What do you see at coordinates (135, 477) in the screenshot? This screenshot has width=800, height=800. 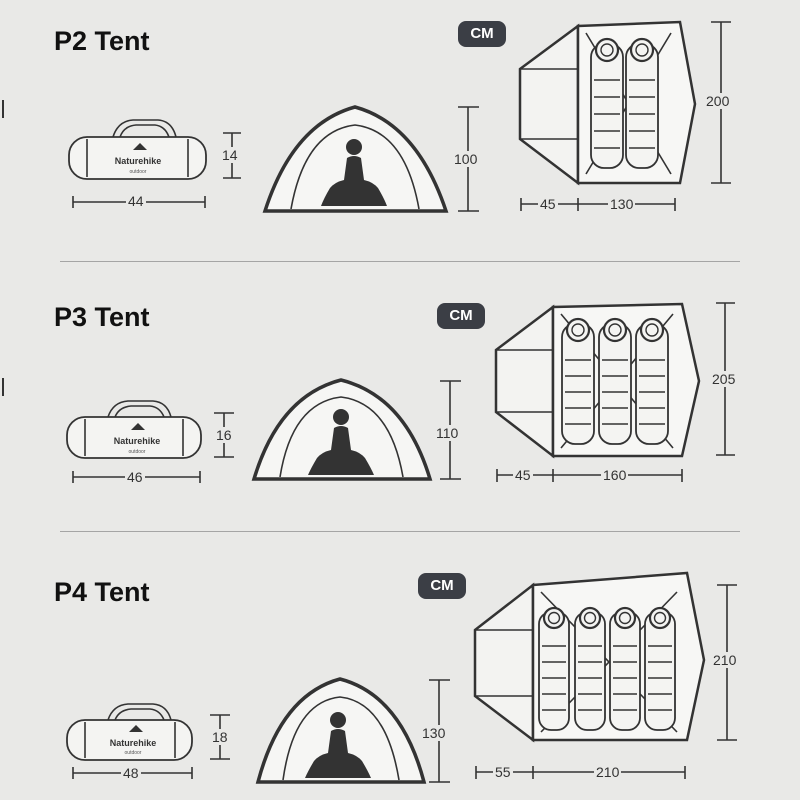 I see `bag-length-label: 46` at bounding box center [135, 477].